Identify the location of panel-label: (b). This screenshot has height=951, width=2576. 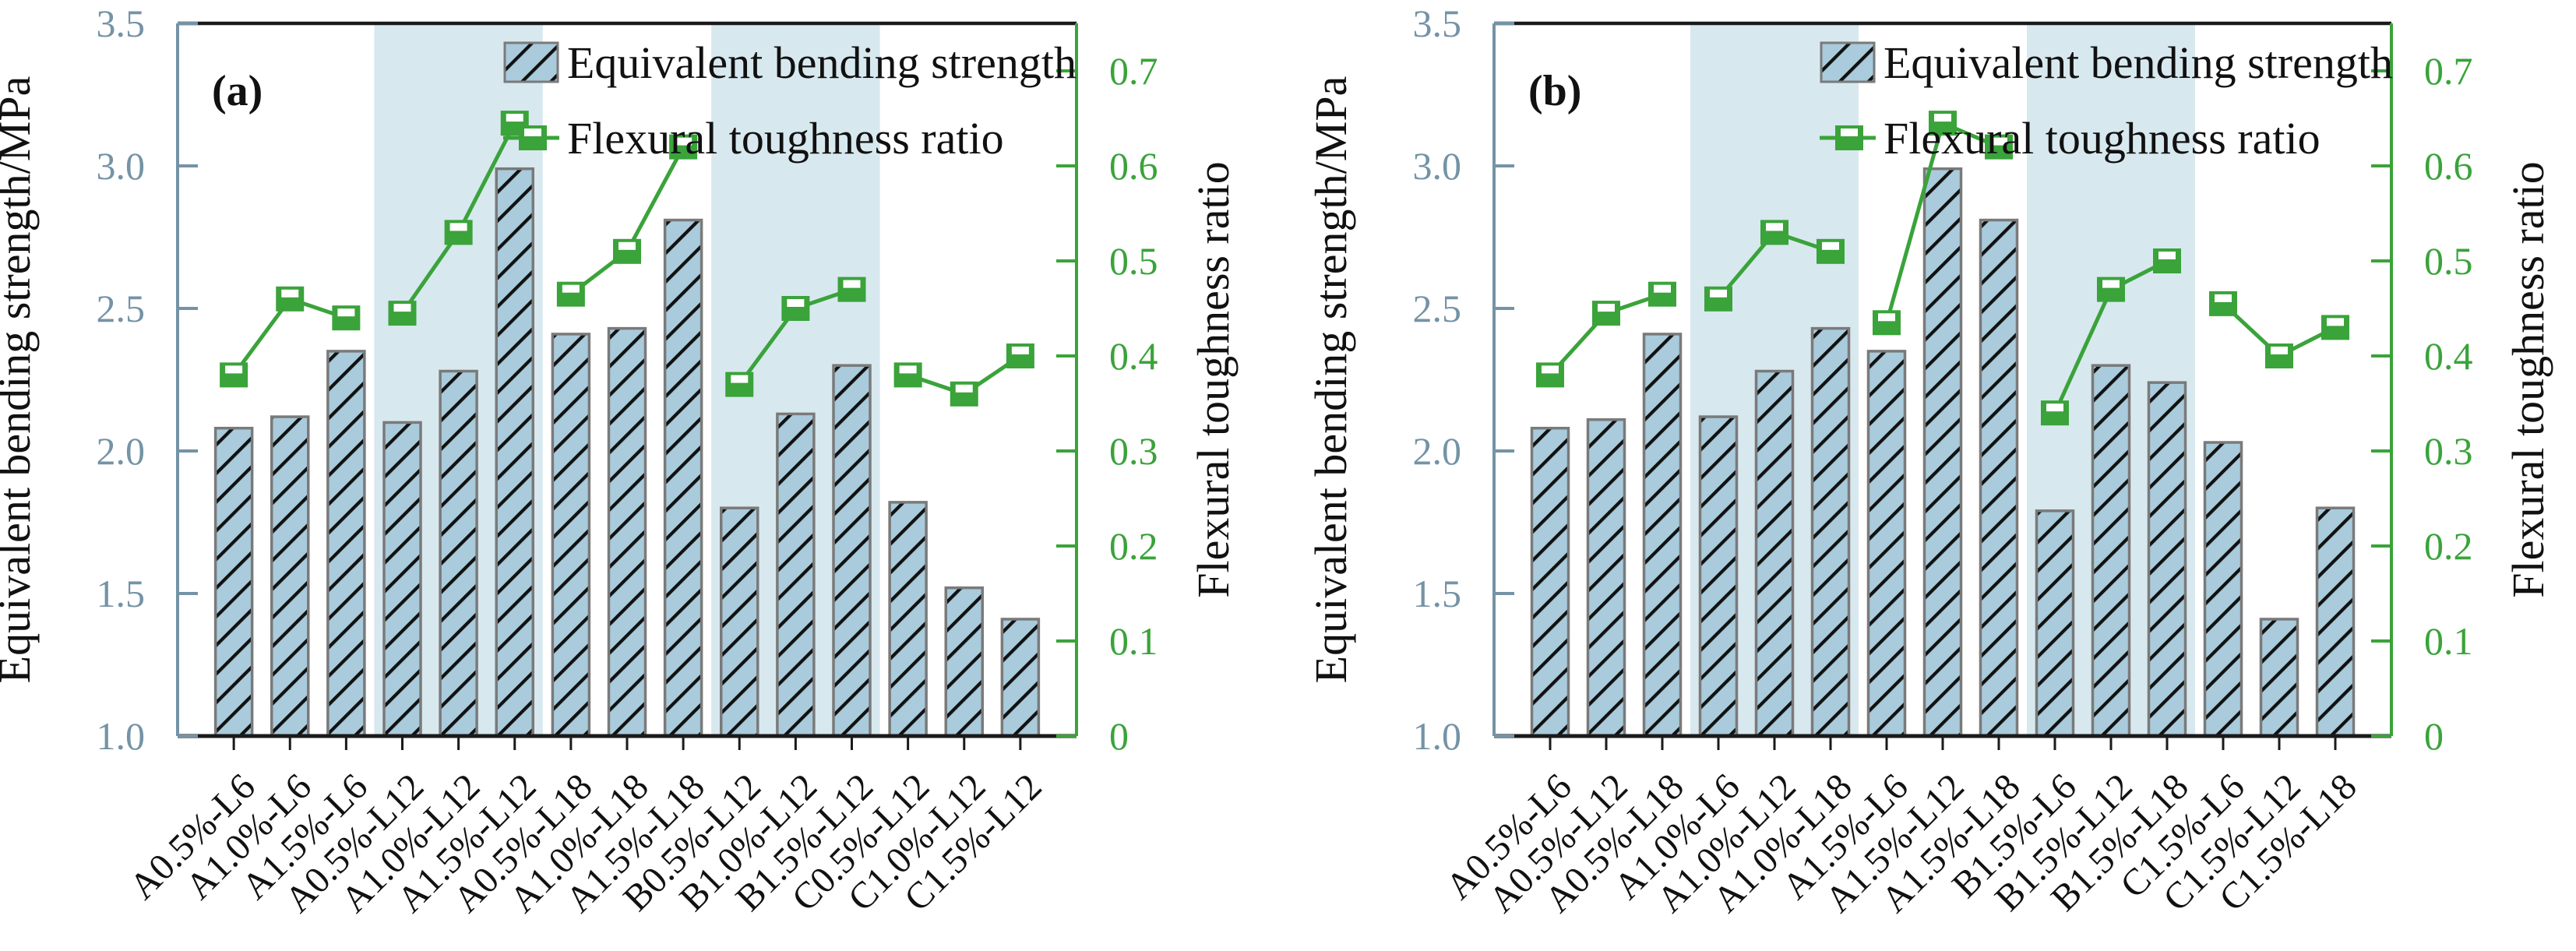
(1554, 91).